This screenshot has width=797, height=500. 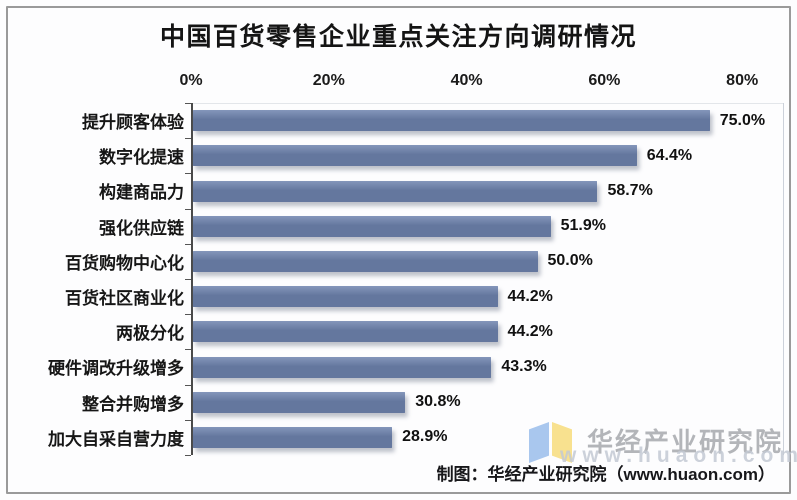 What do you see at coordinates (539, 442) in the screenshot?
I see `logo-left-page-shape` at bounding box center [539, 442].